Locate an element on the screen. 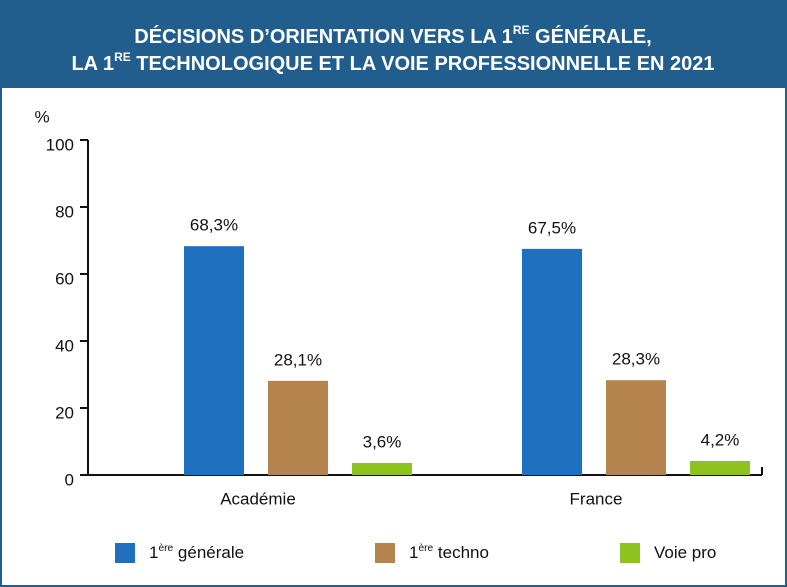  legend-part: Voie pro is located at coordinates (685, 552).